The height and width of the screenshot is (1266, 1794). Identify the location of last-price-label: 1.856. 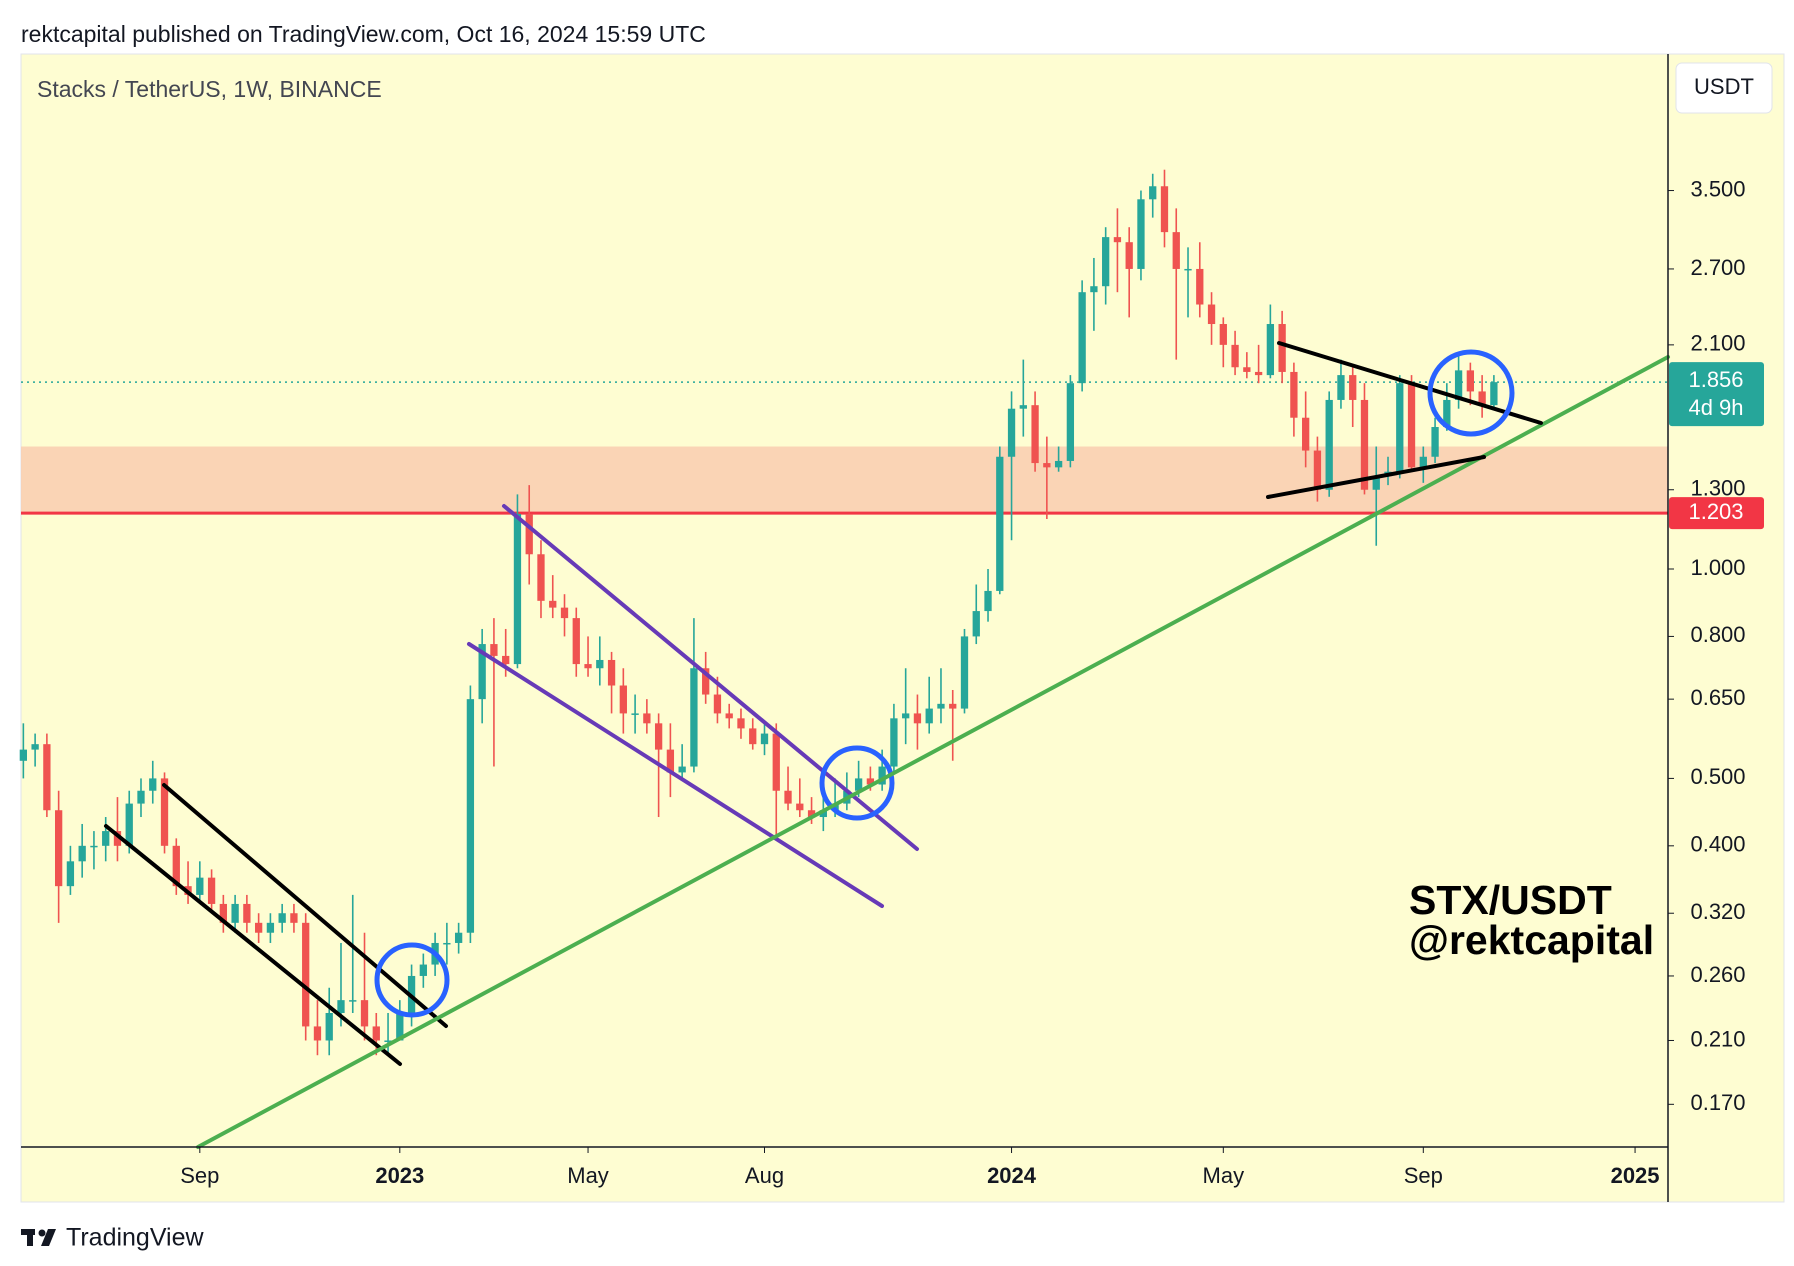
(1715, 379).